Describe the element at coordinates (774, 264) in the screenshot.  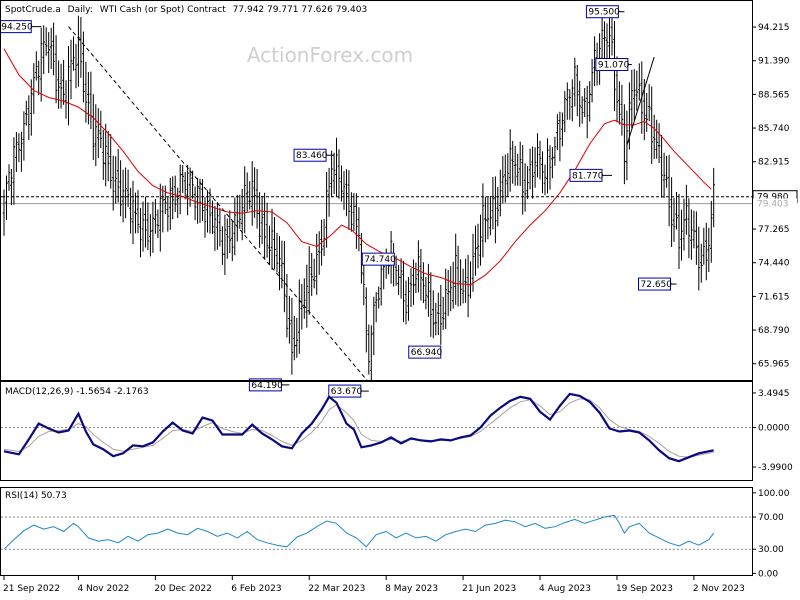
I see `price-y-tick-label: 74.440` at that location.